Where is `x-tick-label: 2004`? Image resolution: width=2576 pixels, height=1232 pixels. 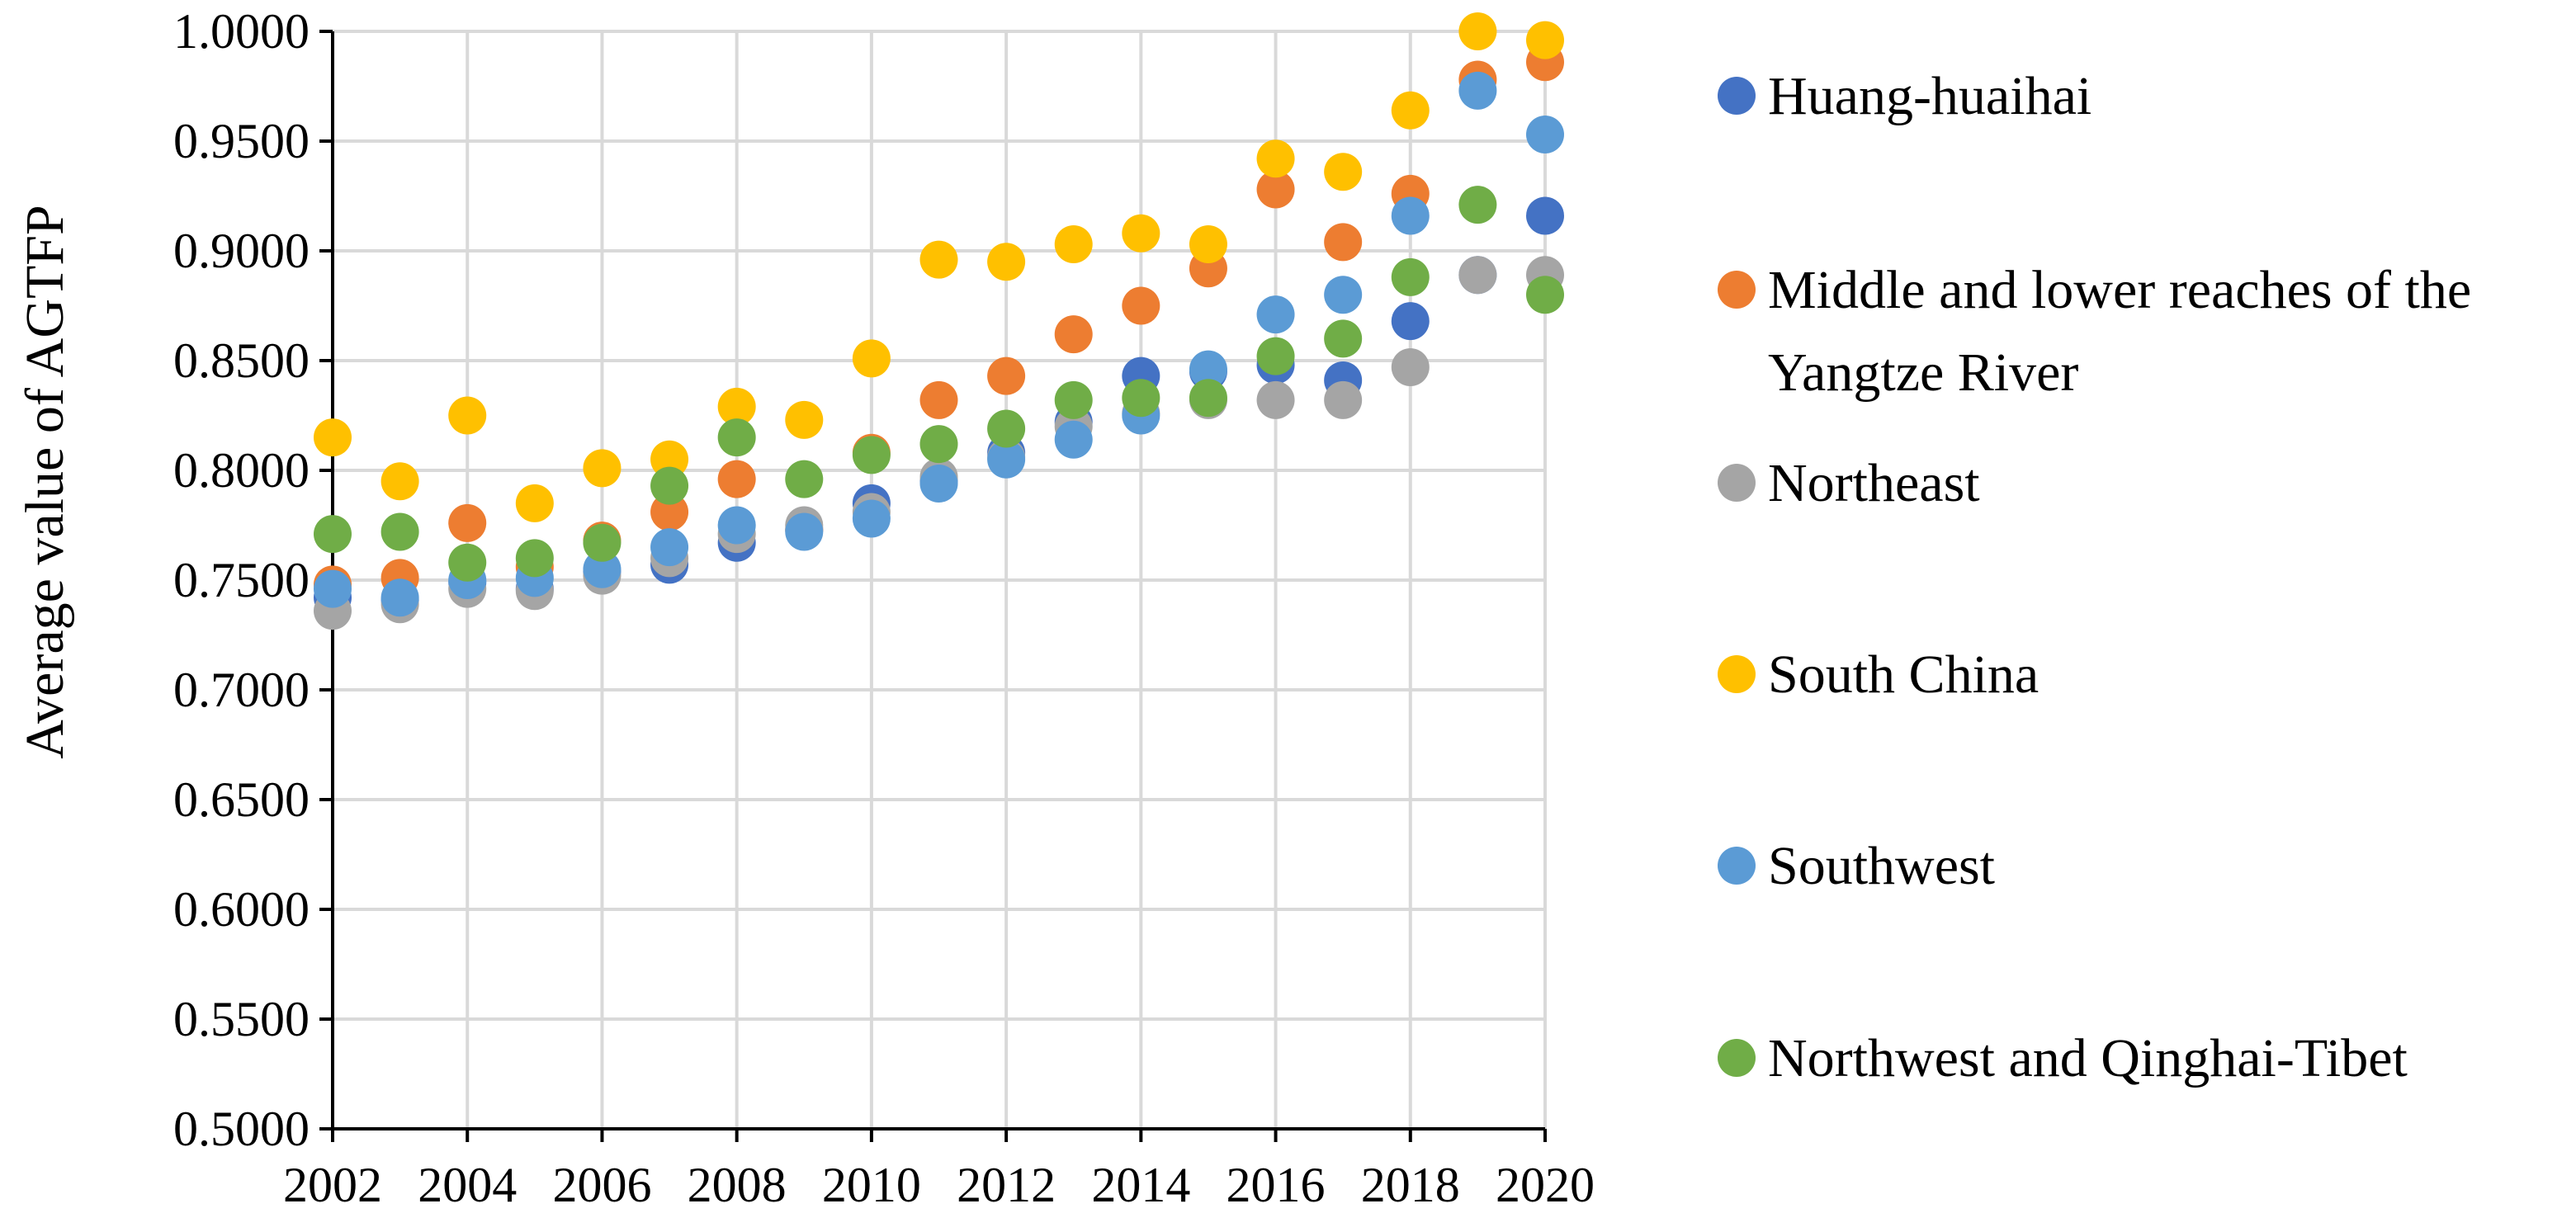
x-tick-label: 2004 is located at coordinates (467, 1185).